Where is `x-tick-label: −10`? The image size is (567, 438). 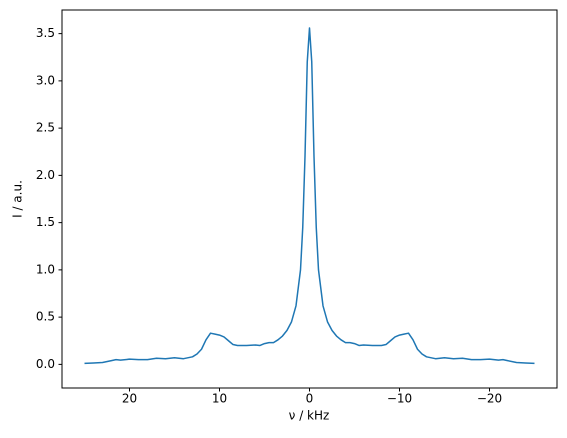 x-tick-label: −10 is located at coordinates (399, 399).